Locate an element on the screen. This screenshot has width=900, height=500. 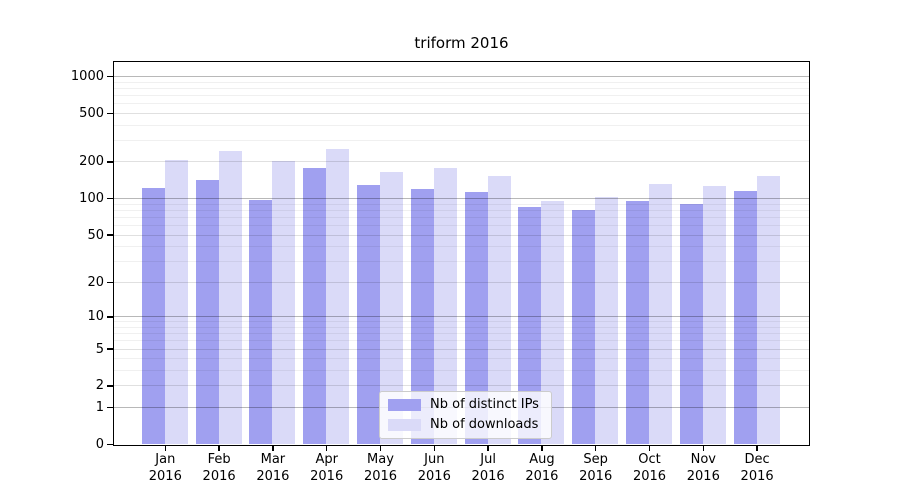
x-tick-label: Mar 2016 is located at coordinates (273, 468).